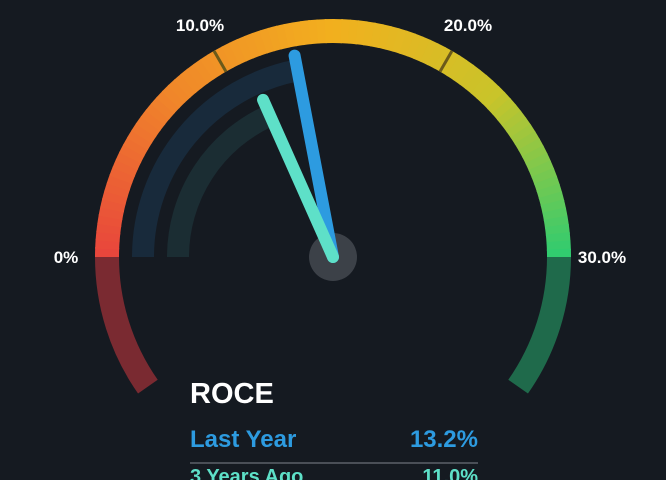 The image size is (666, 480). Describe the element at coordinates (468, 25) in the screenshot. I see `tick-label-20: 20.0%` at that location.